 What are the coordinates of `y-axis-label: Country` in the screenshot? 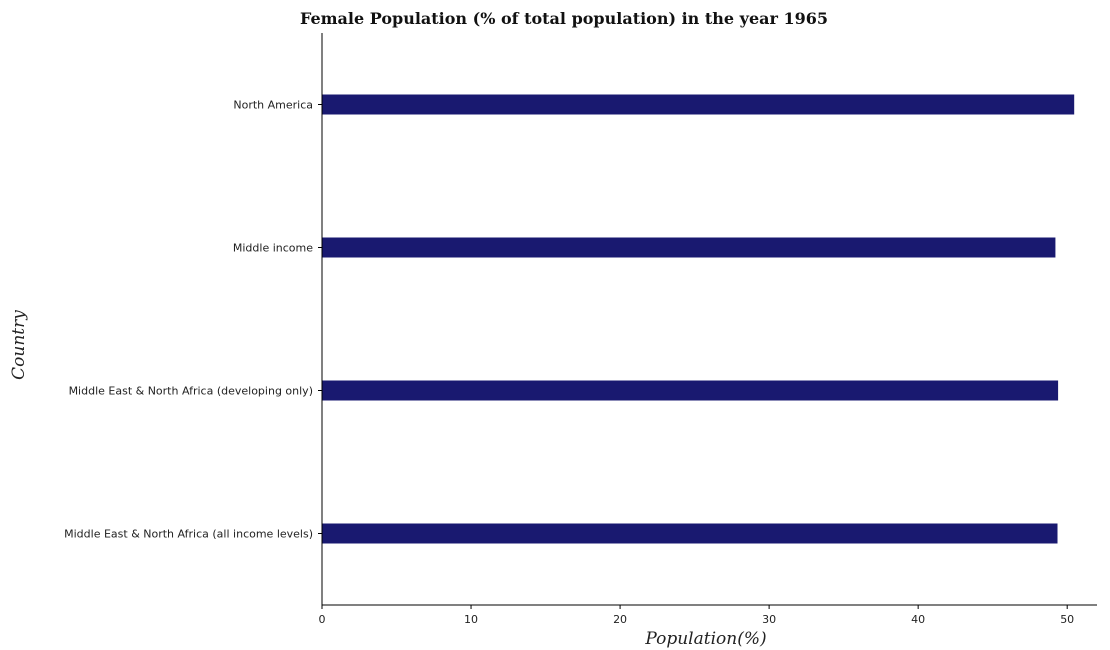 It's located at (19, 345).